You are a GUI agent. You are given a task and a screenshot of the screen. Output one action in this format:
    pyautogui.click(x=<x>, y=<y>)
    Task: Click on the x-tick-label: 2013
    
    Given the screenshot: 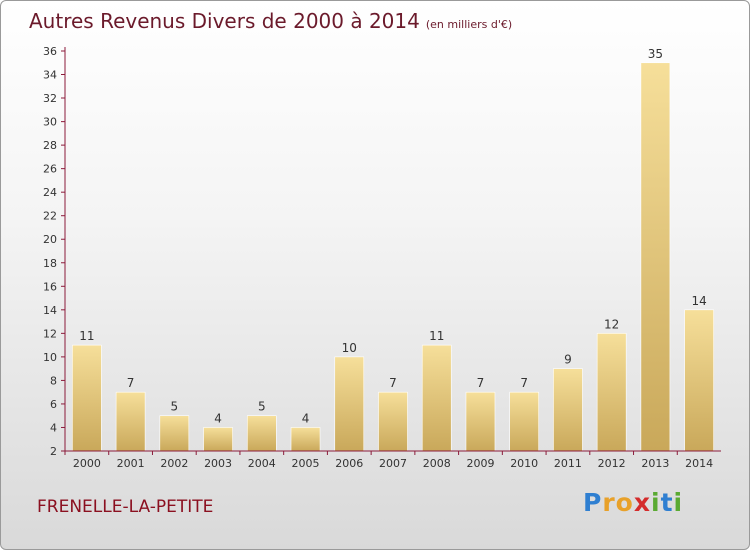 What is the action you would take?
    pyautogui.click(x=655, y=463)
    